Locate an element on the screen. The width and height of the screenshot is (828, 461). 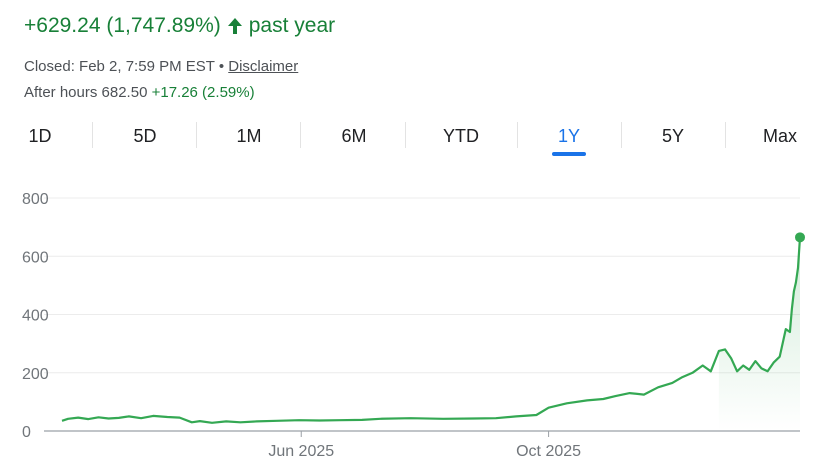
after-hours-info: After hours 682.50 +17.26 (2.59%) is located at coordinates (139, 92).